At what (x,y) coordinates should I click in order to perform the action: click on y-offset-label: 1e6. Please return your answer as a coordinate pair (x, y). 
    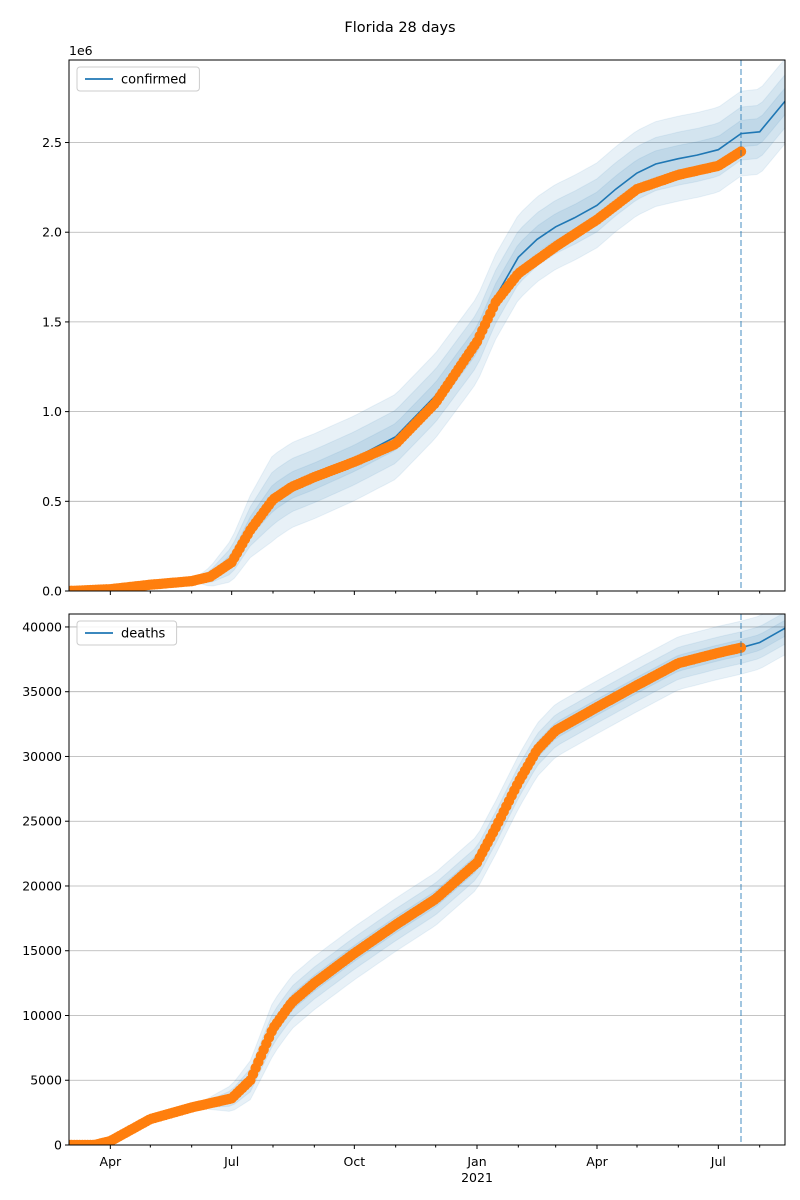
    Looking at the image, I should click on (81, 50).